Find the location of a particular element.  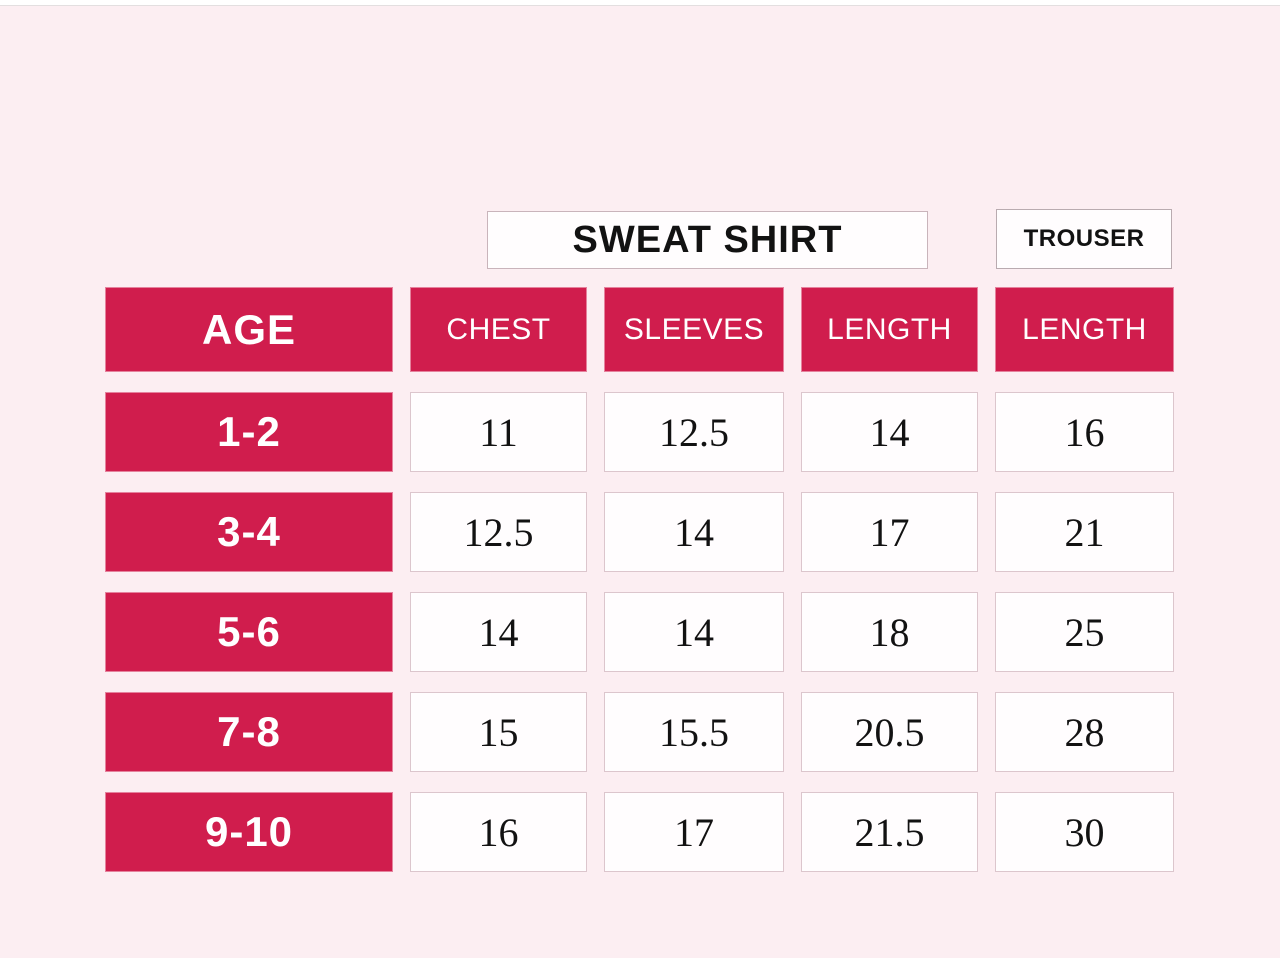

age-row-label: 9-10 is located at coordinates (249, 832).